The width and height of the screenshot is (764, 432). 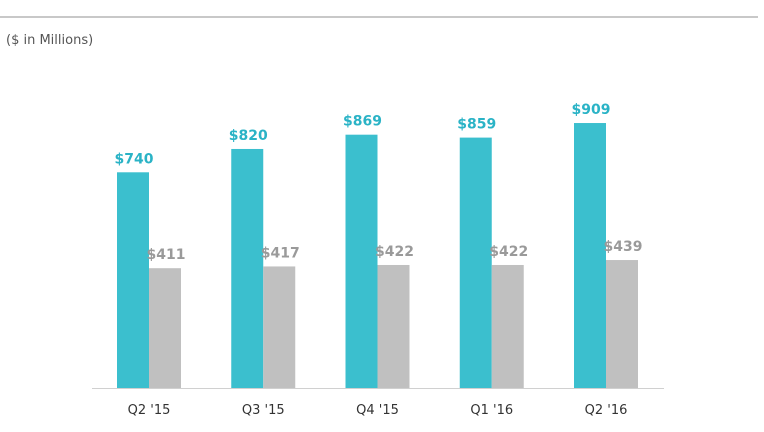 I want to click on value-label-series2-5: $439, so click(x=623, y=247).